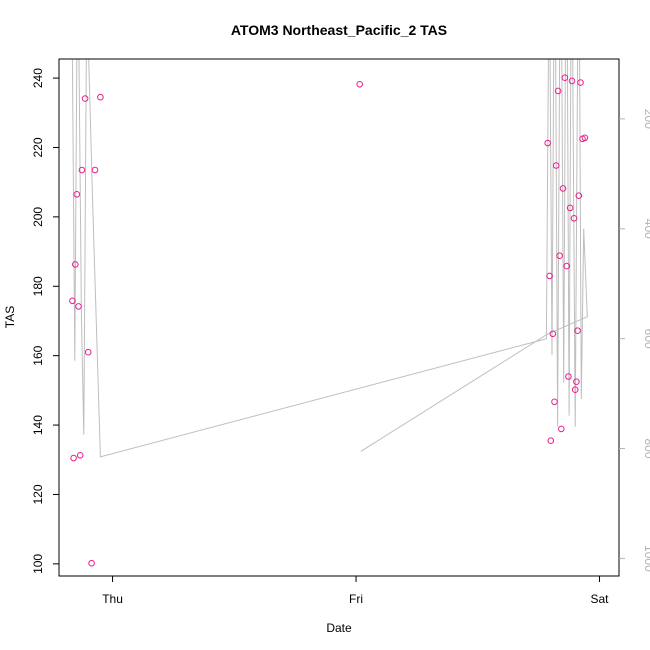 The image size is (650, 650). What do you see at coordinates (355, 591) in the screenshot?
I see `x-axis: Thu Fri Sat` at bounding box center [355, 591].